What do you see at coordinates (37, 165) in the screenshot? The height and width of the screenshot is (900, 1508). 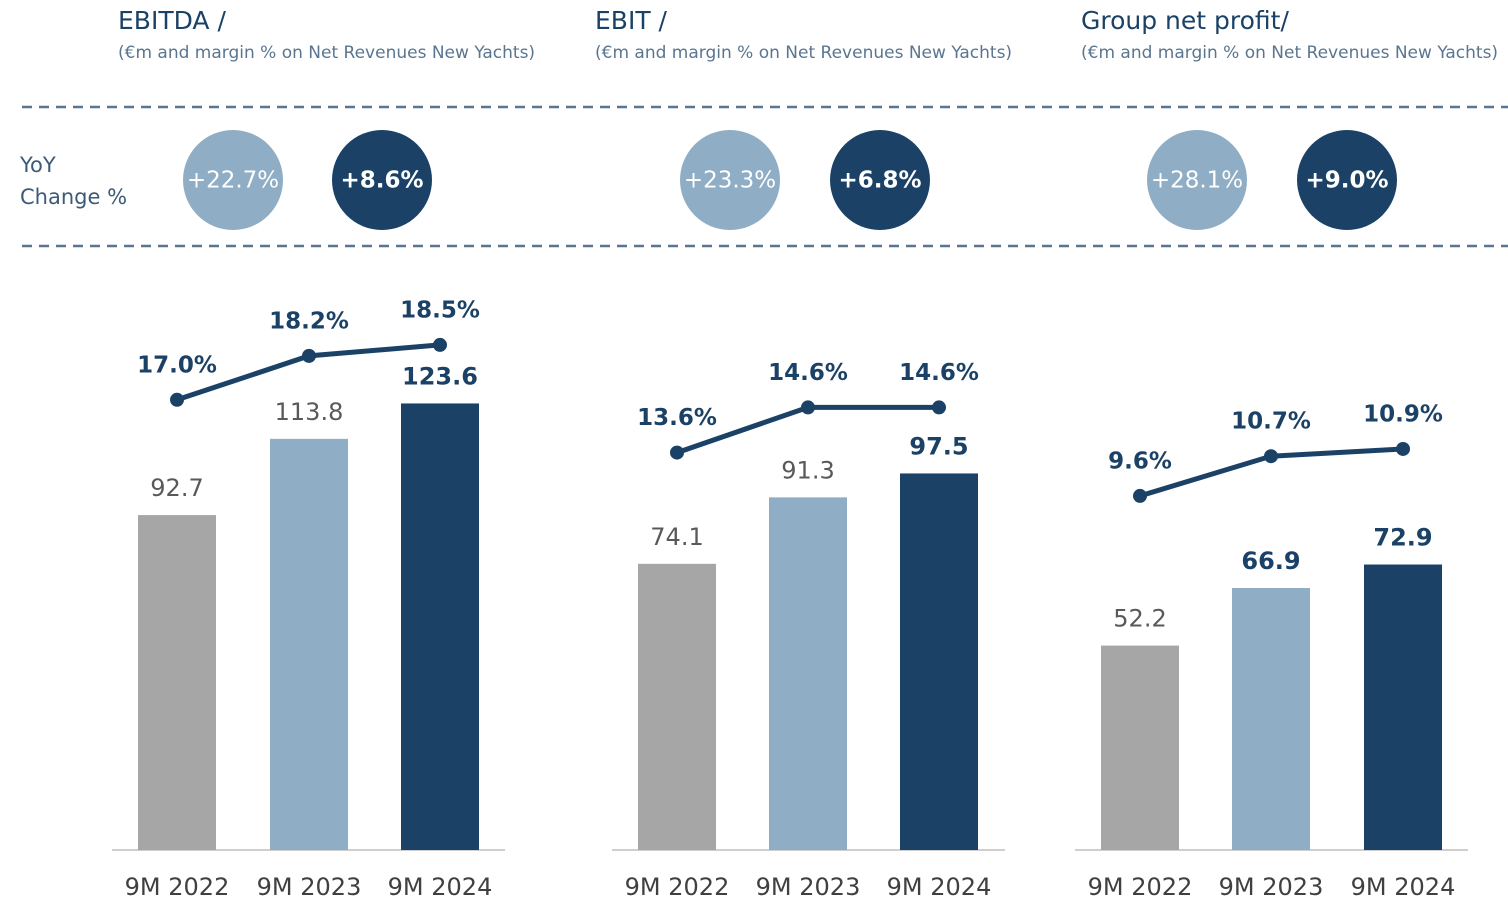 I see `row-label: YoY` at bounding box center [37, 165].